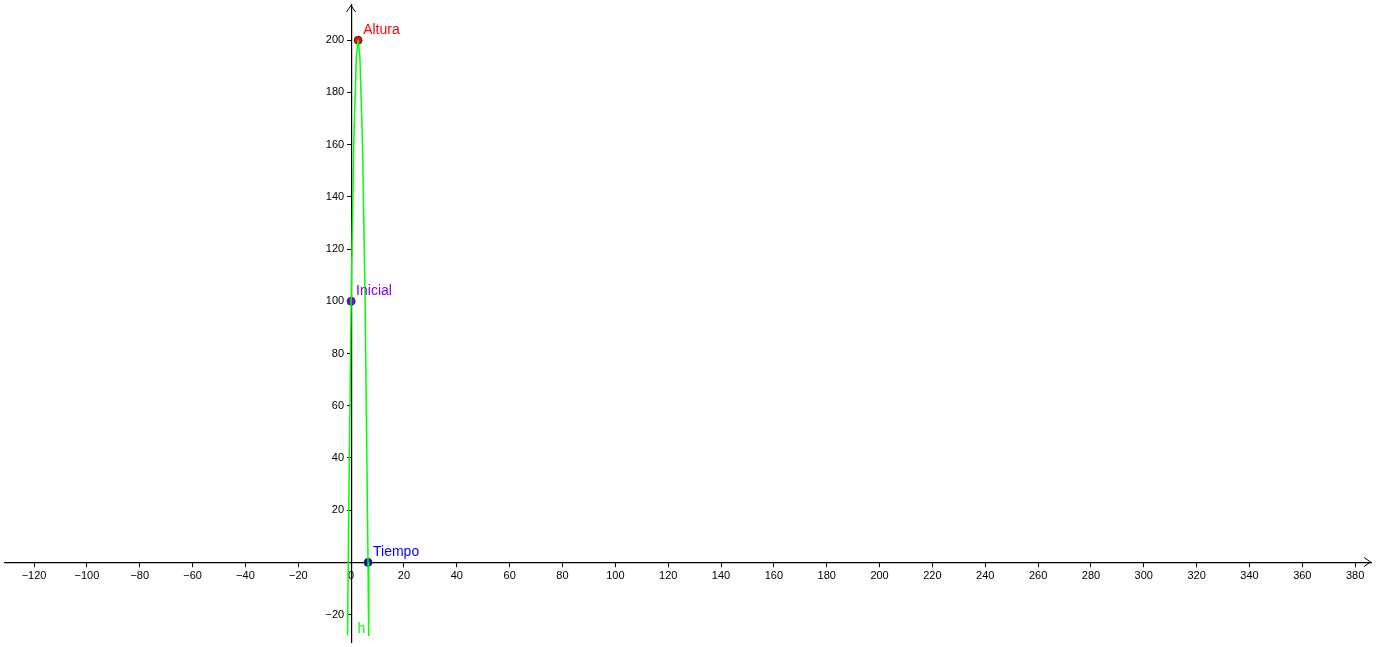 The width and height of the screenshot is (1376, 647). Describe the element at coordinates (456, 575) in the screenshot. I see `x-tick-label: 40` at that location.